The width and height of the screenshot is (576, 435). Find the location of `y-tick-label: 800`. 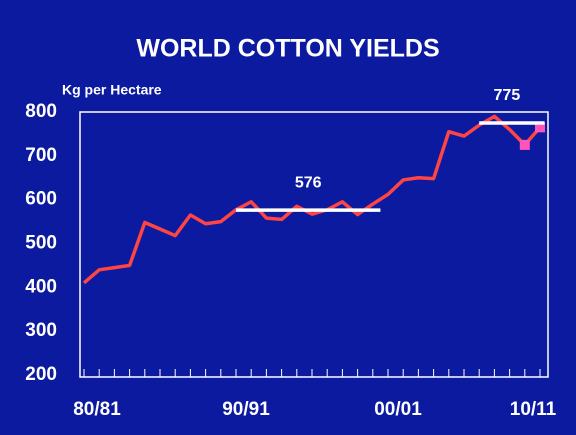

y-tick-label: 800 is located at coordinates (41, 111).